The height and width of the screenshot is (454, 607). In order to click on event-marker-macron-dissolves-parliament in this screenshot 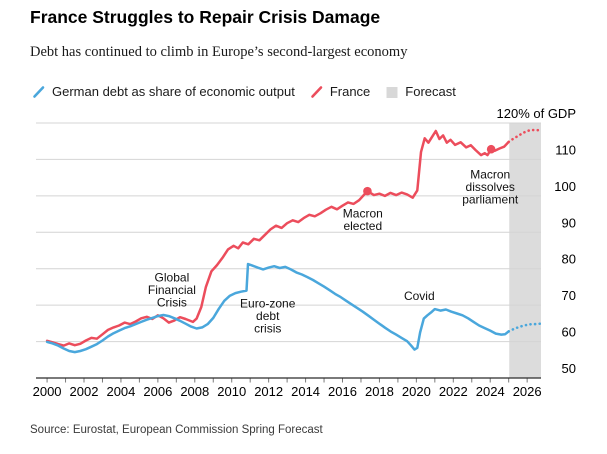, I will do `click(491, 149)`.